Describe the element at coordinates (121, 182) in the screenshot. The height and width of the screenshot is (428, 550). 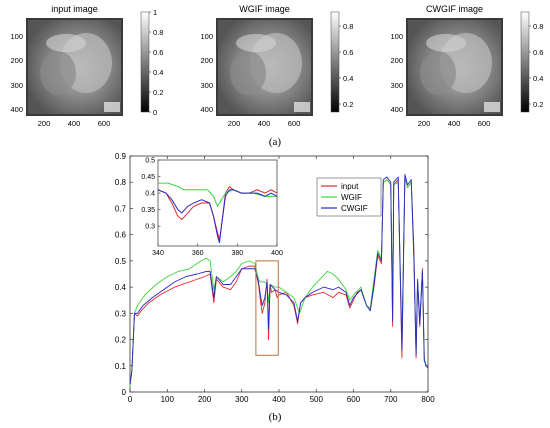
I see `y-tick-label: 0.8` at that location.